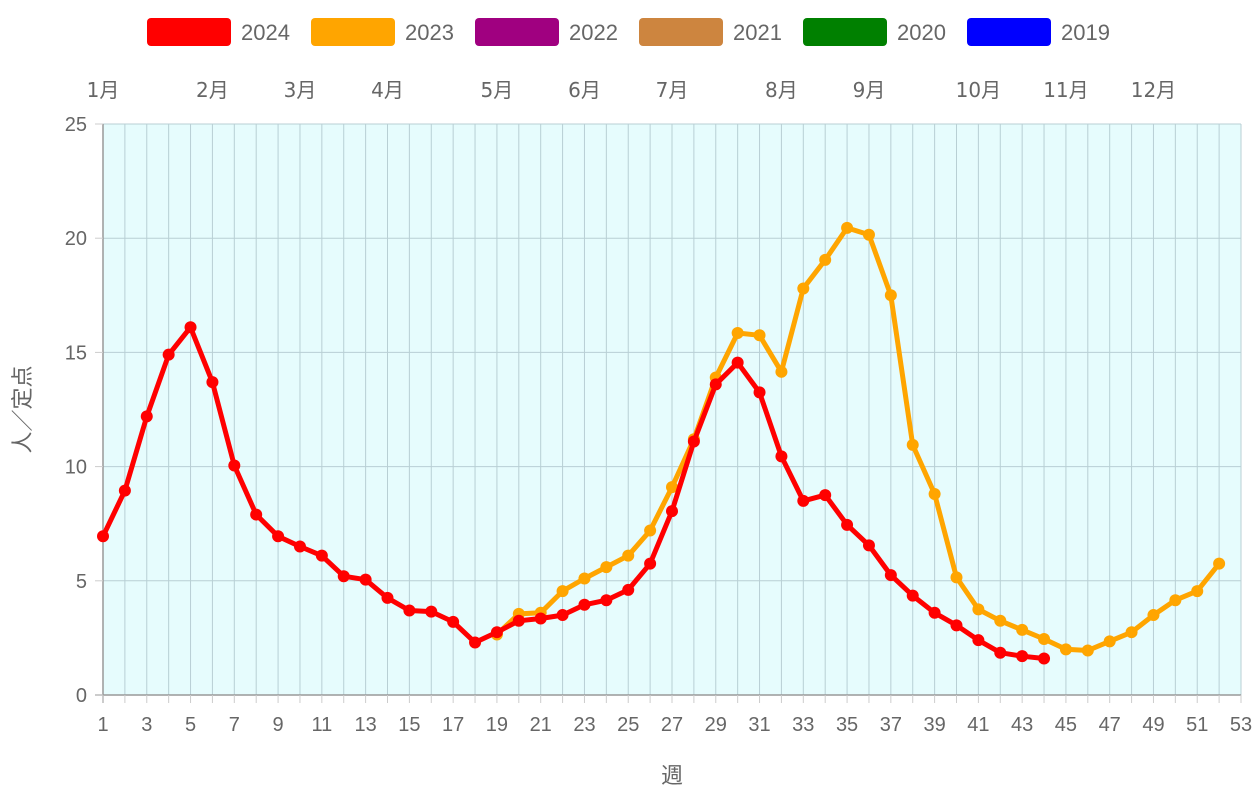 Image resolution: width=1260 pixels, height=800 pixels. What do you see at coordinates (76, 353) in the screenshot?
I see `y-tick-label: 15` at bounding box center [76, 353].